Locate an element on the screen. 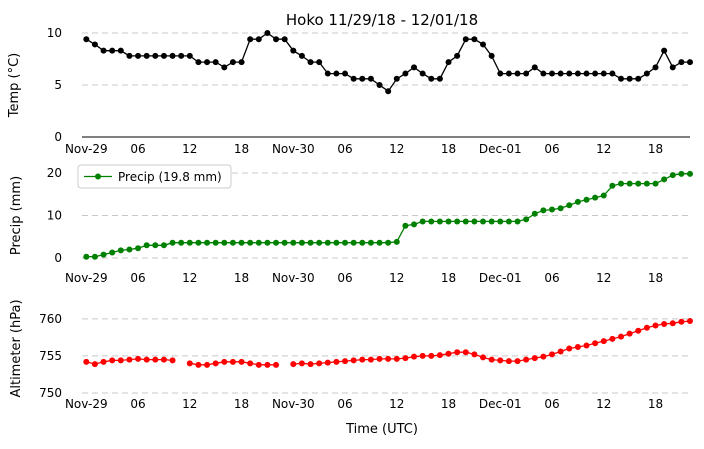 Image resolution: width=704 pixels, height=449 pixels. x-tick-label: Nov-30 is located at coordinates (293, 404).